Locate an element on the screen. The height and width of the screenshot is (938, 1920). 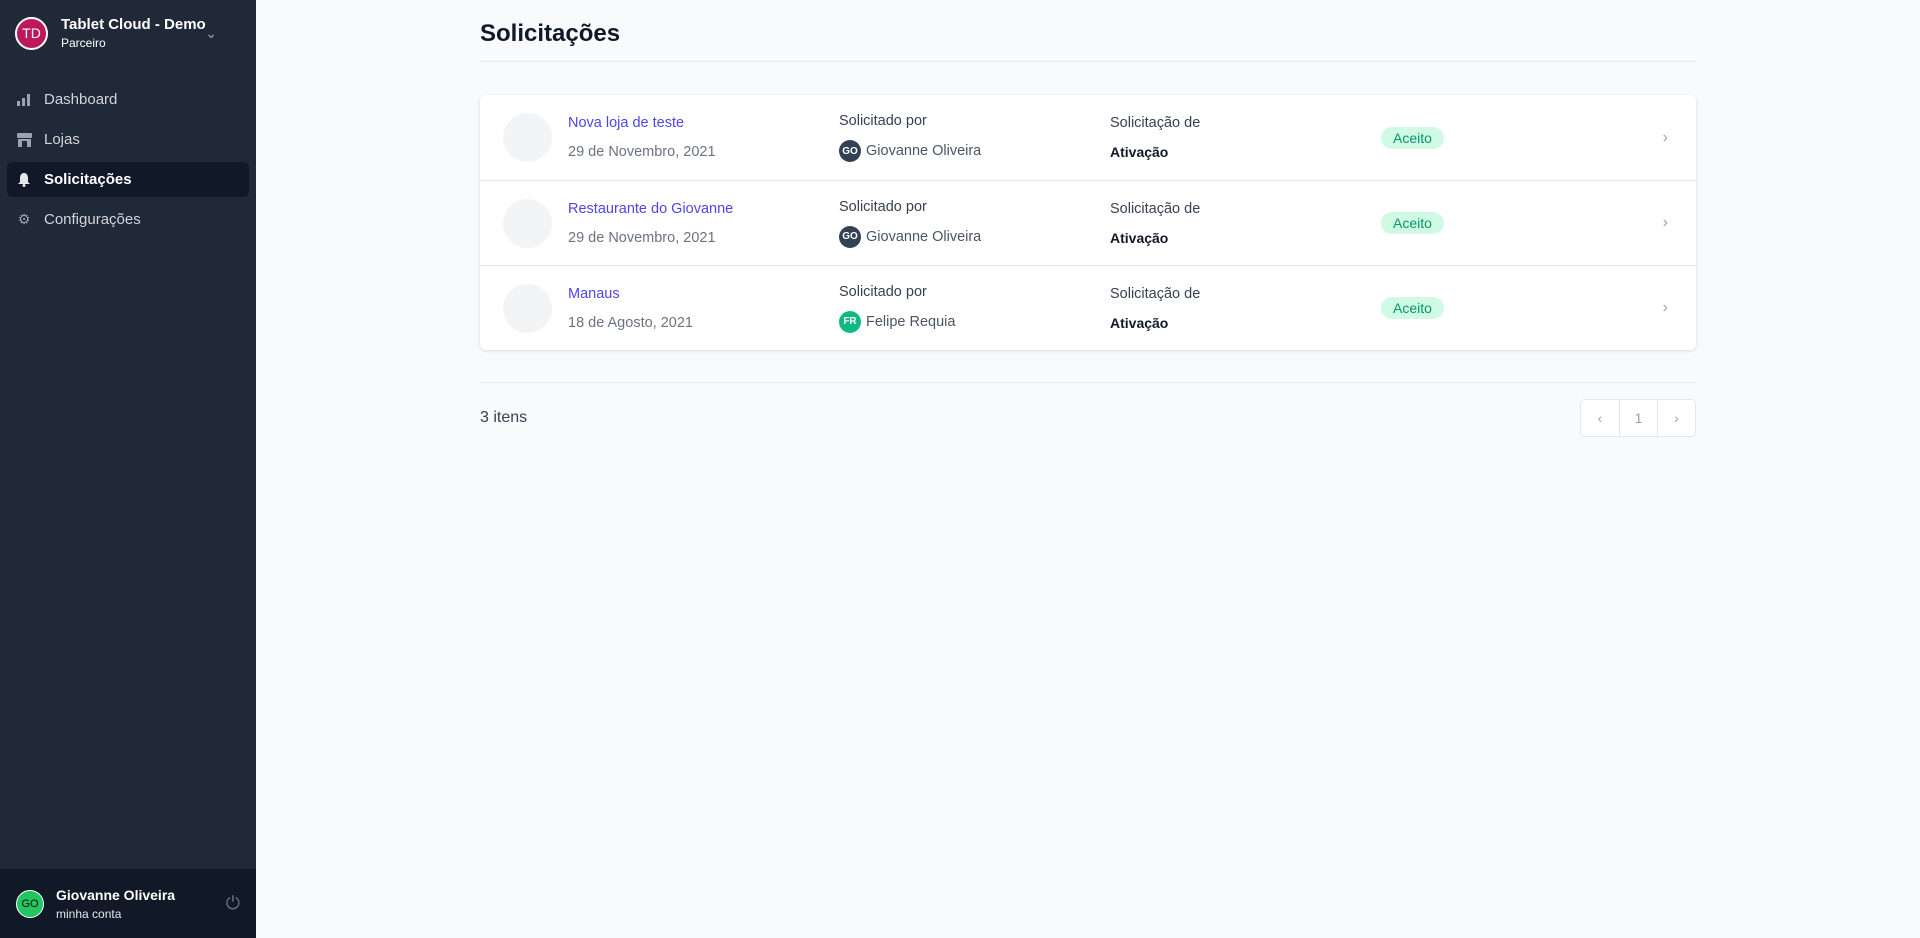
sidebar-item-label: Lojas is located at coordinates (62, 139).